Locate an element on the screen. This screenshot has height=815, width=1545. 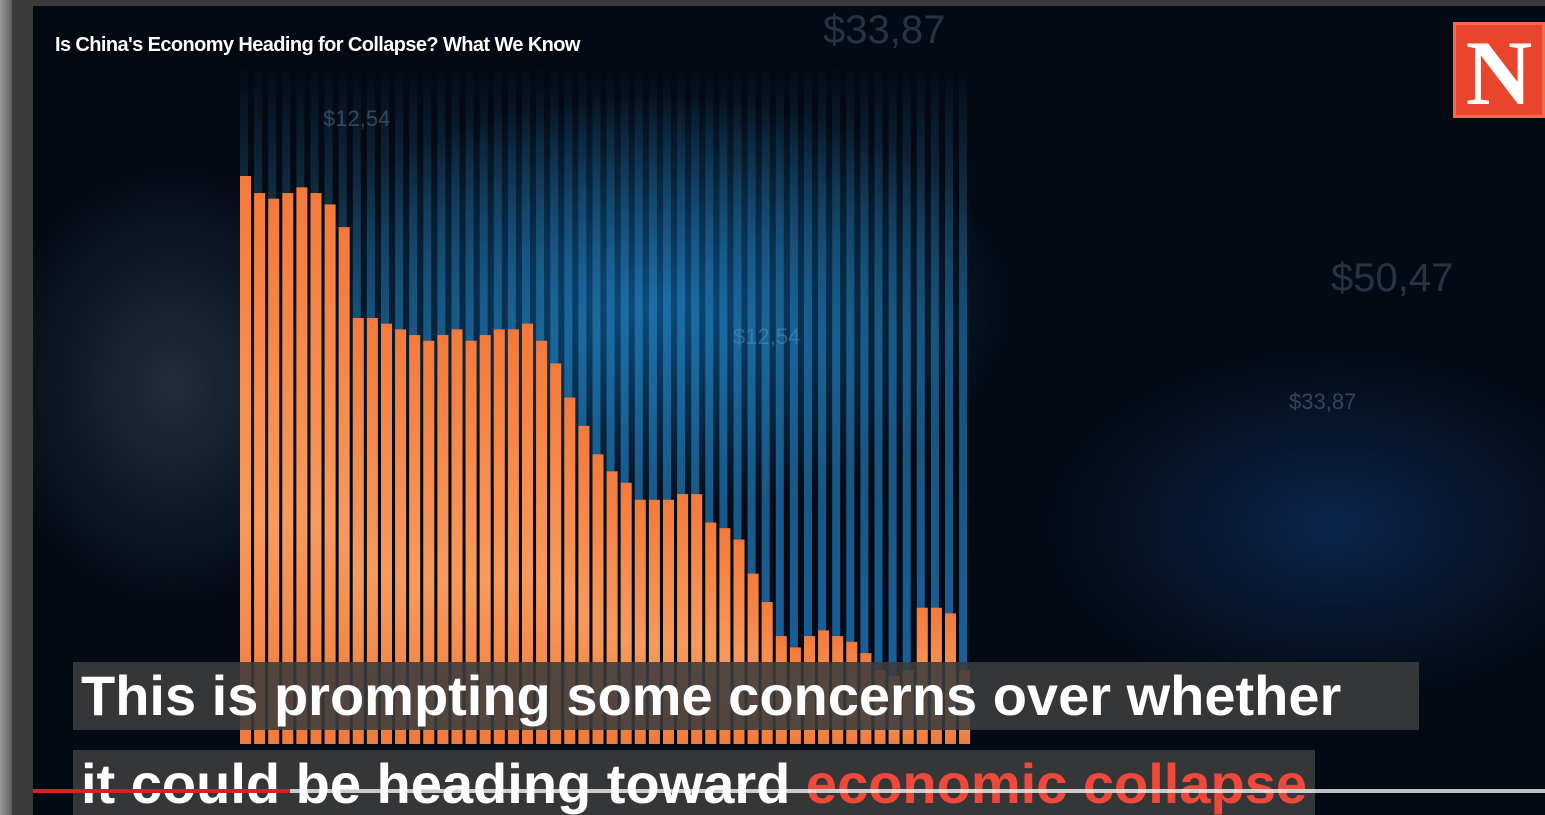
newsweek-logo: N is located at coordinates (1499, 70).